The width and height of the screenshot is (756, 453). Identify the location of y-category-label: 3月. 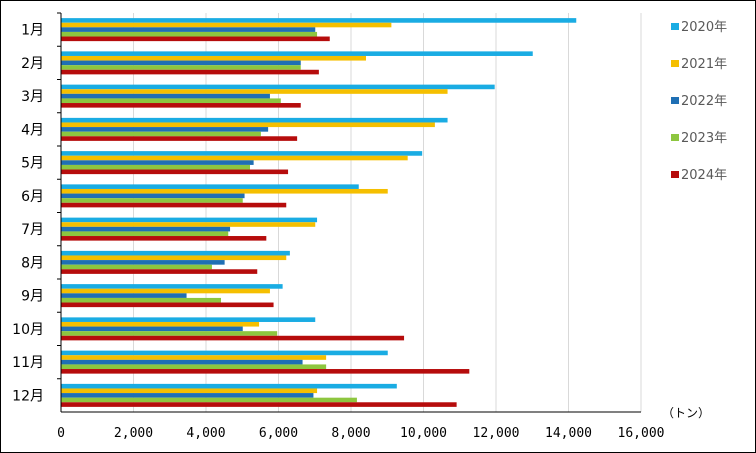
(32, 97).